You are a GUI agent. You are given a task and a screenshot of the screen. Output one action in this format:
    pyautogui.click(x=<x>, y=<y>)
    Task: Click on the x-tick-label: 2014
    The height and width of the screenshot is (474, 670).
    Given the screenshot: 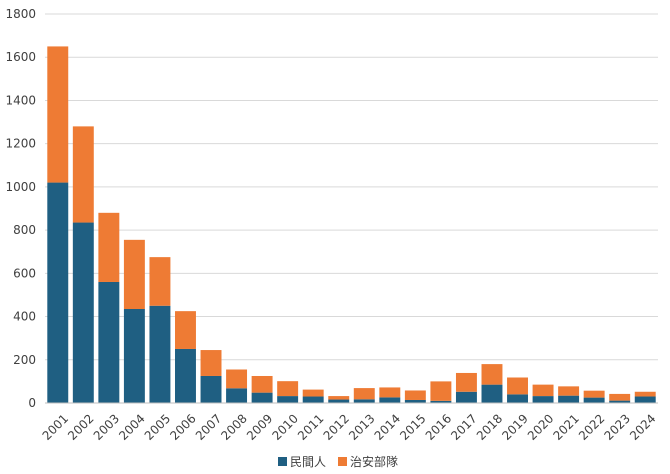 What is the action you would take?
    pyautogui.click(x=387, y=426)
    